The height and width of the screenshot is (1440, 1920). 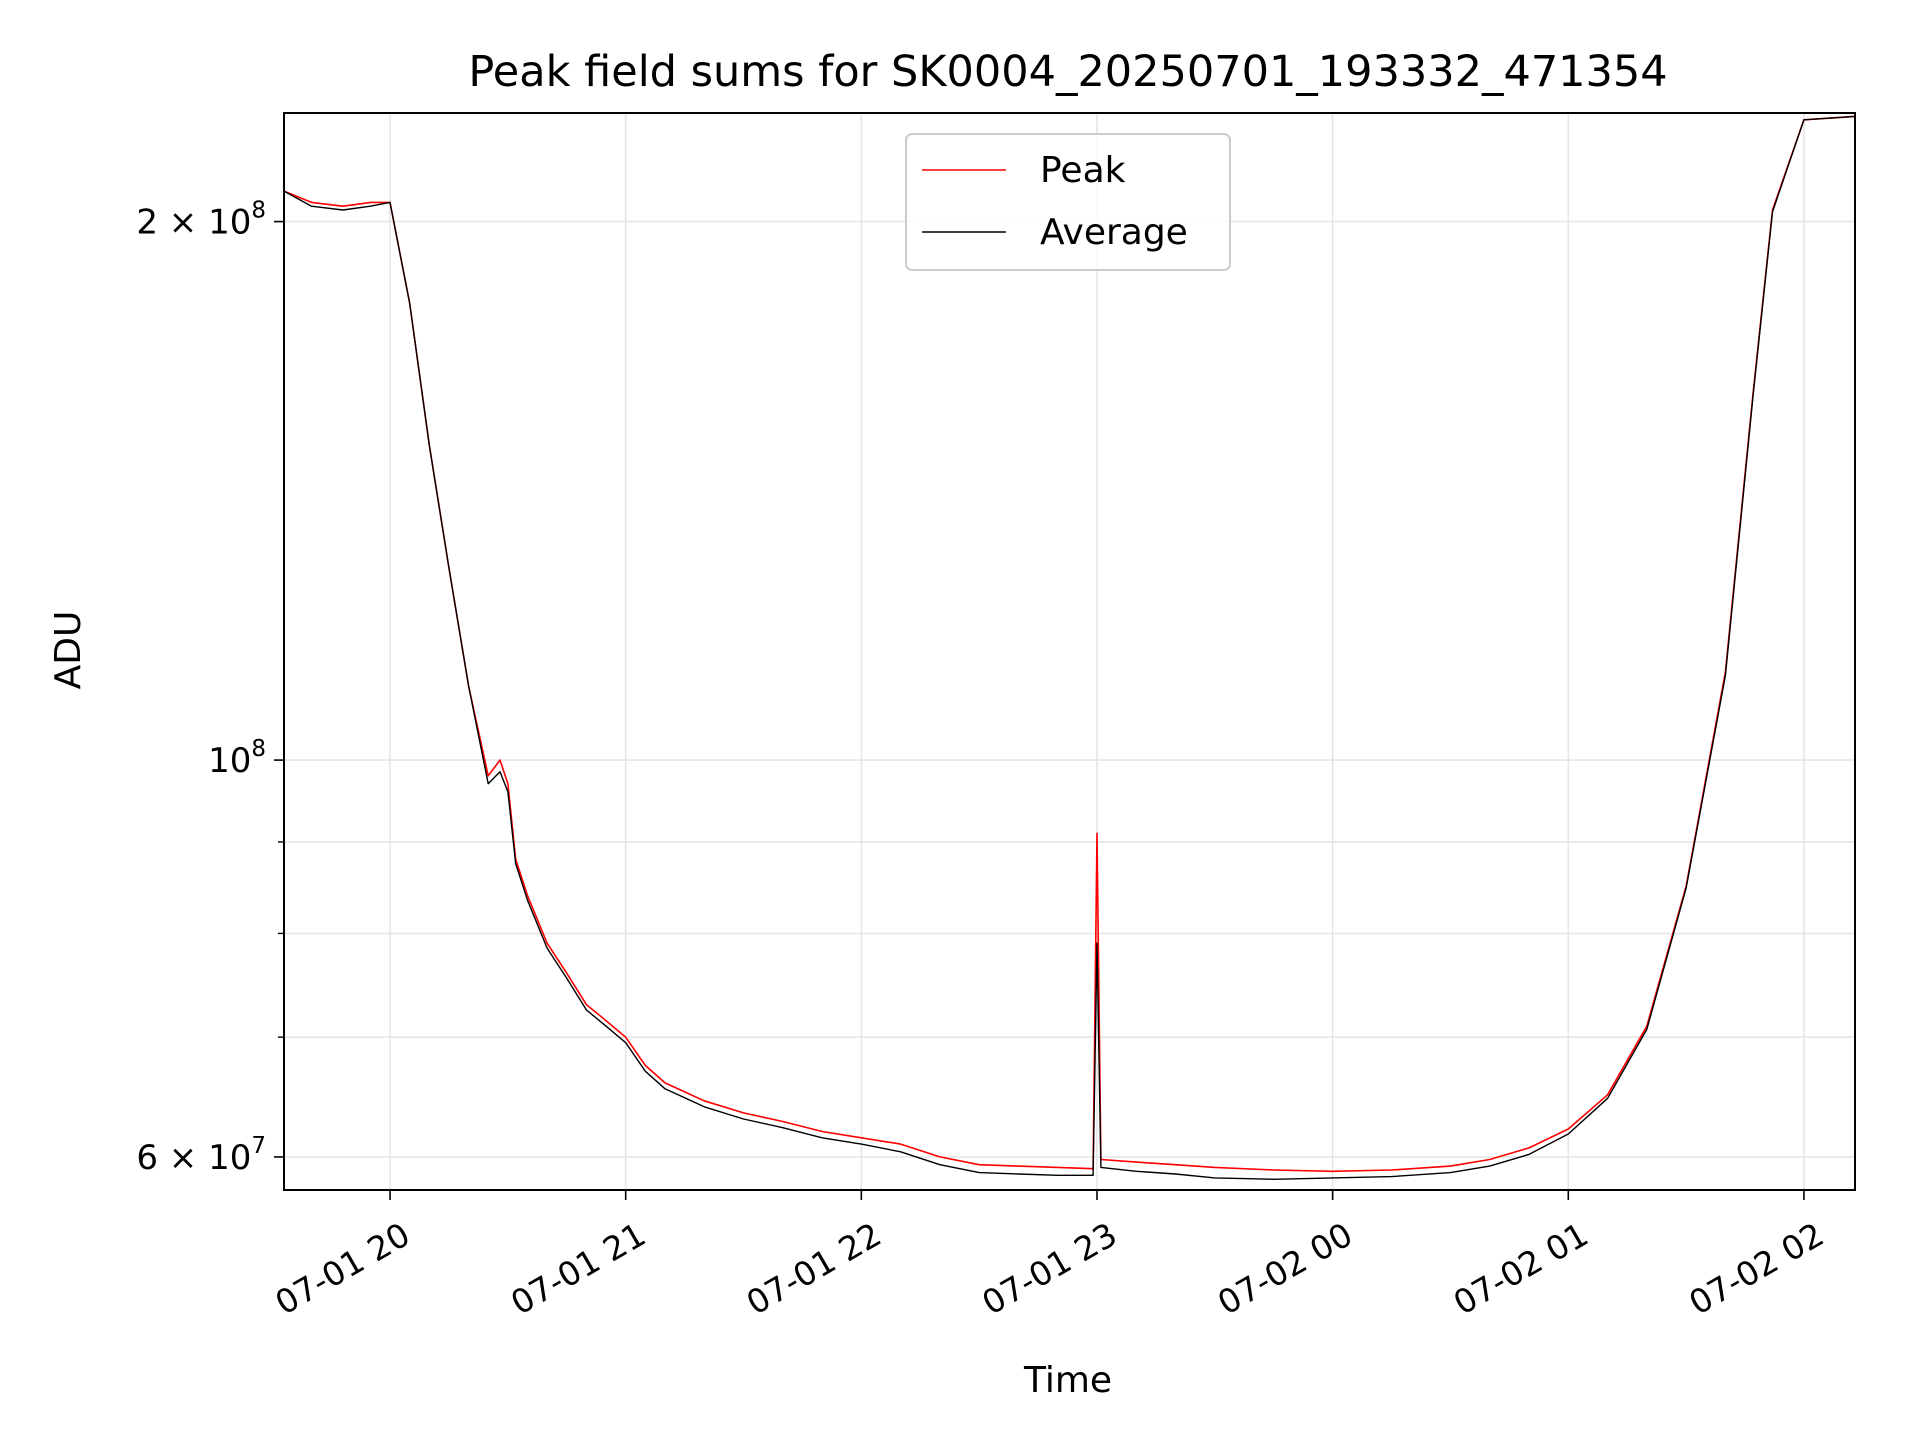 What do you see at coordinates (1067, 1380) in the screenshot?
I see `x-axis-label: Time` at bounding box center [1067, 1380].